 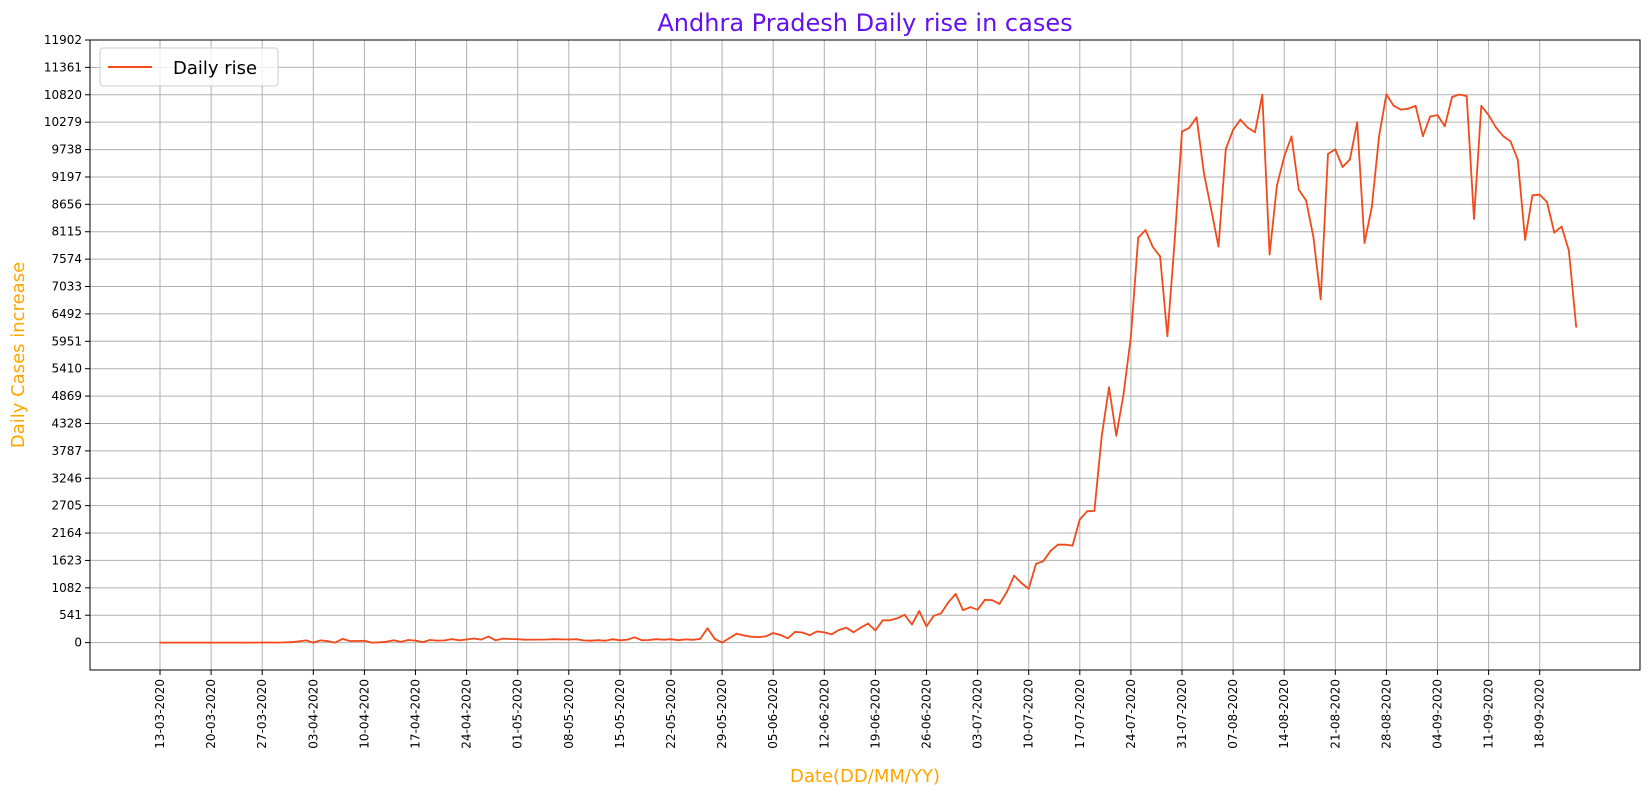 What do you see at coordinates (865, 776) in the screenshot?
I see `x-axis-title: Date(DD/MM/YY)` at bounding box center [865, 776].